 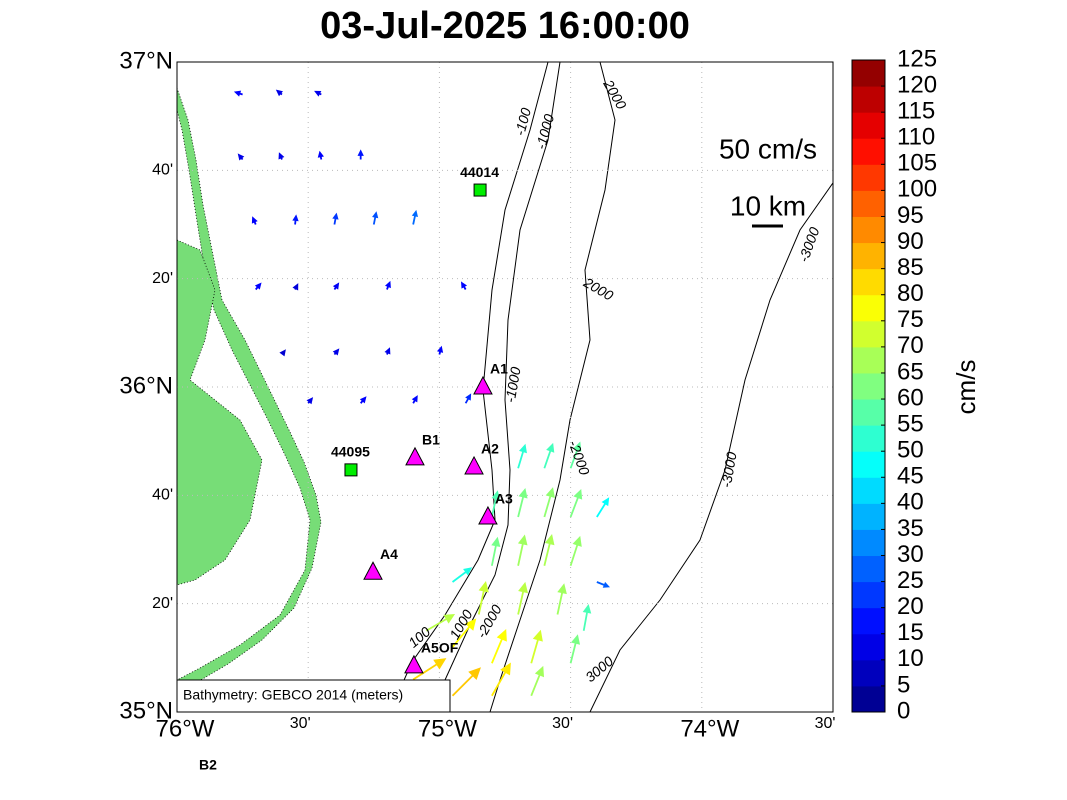 I want to click on station-label: B1, so click(x=431, y=440).